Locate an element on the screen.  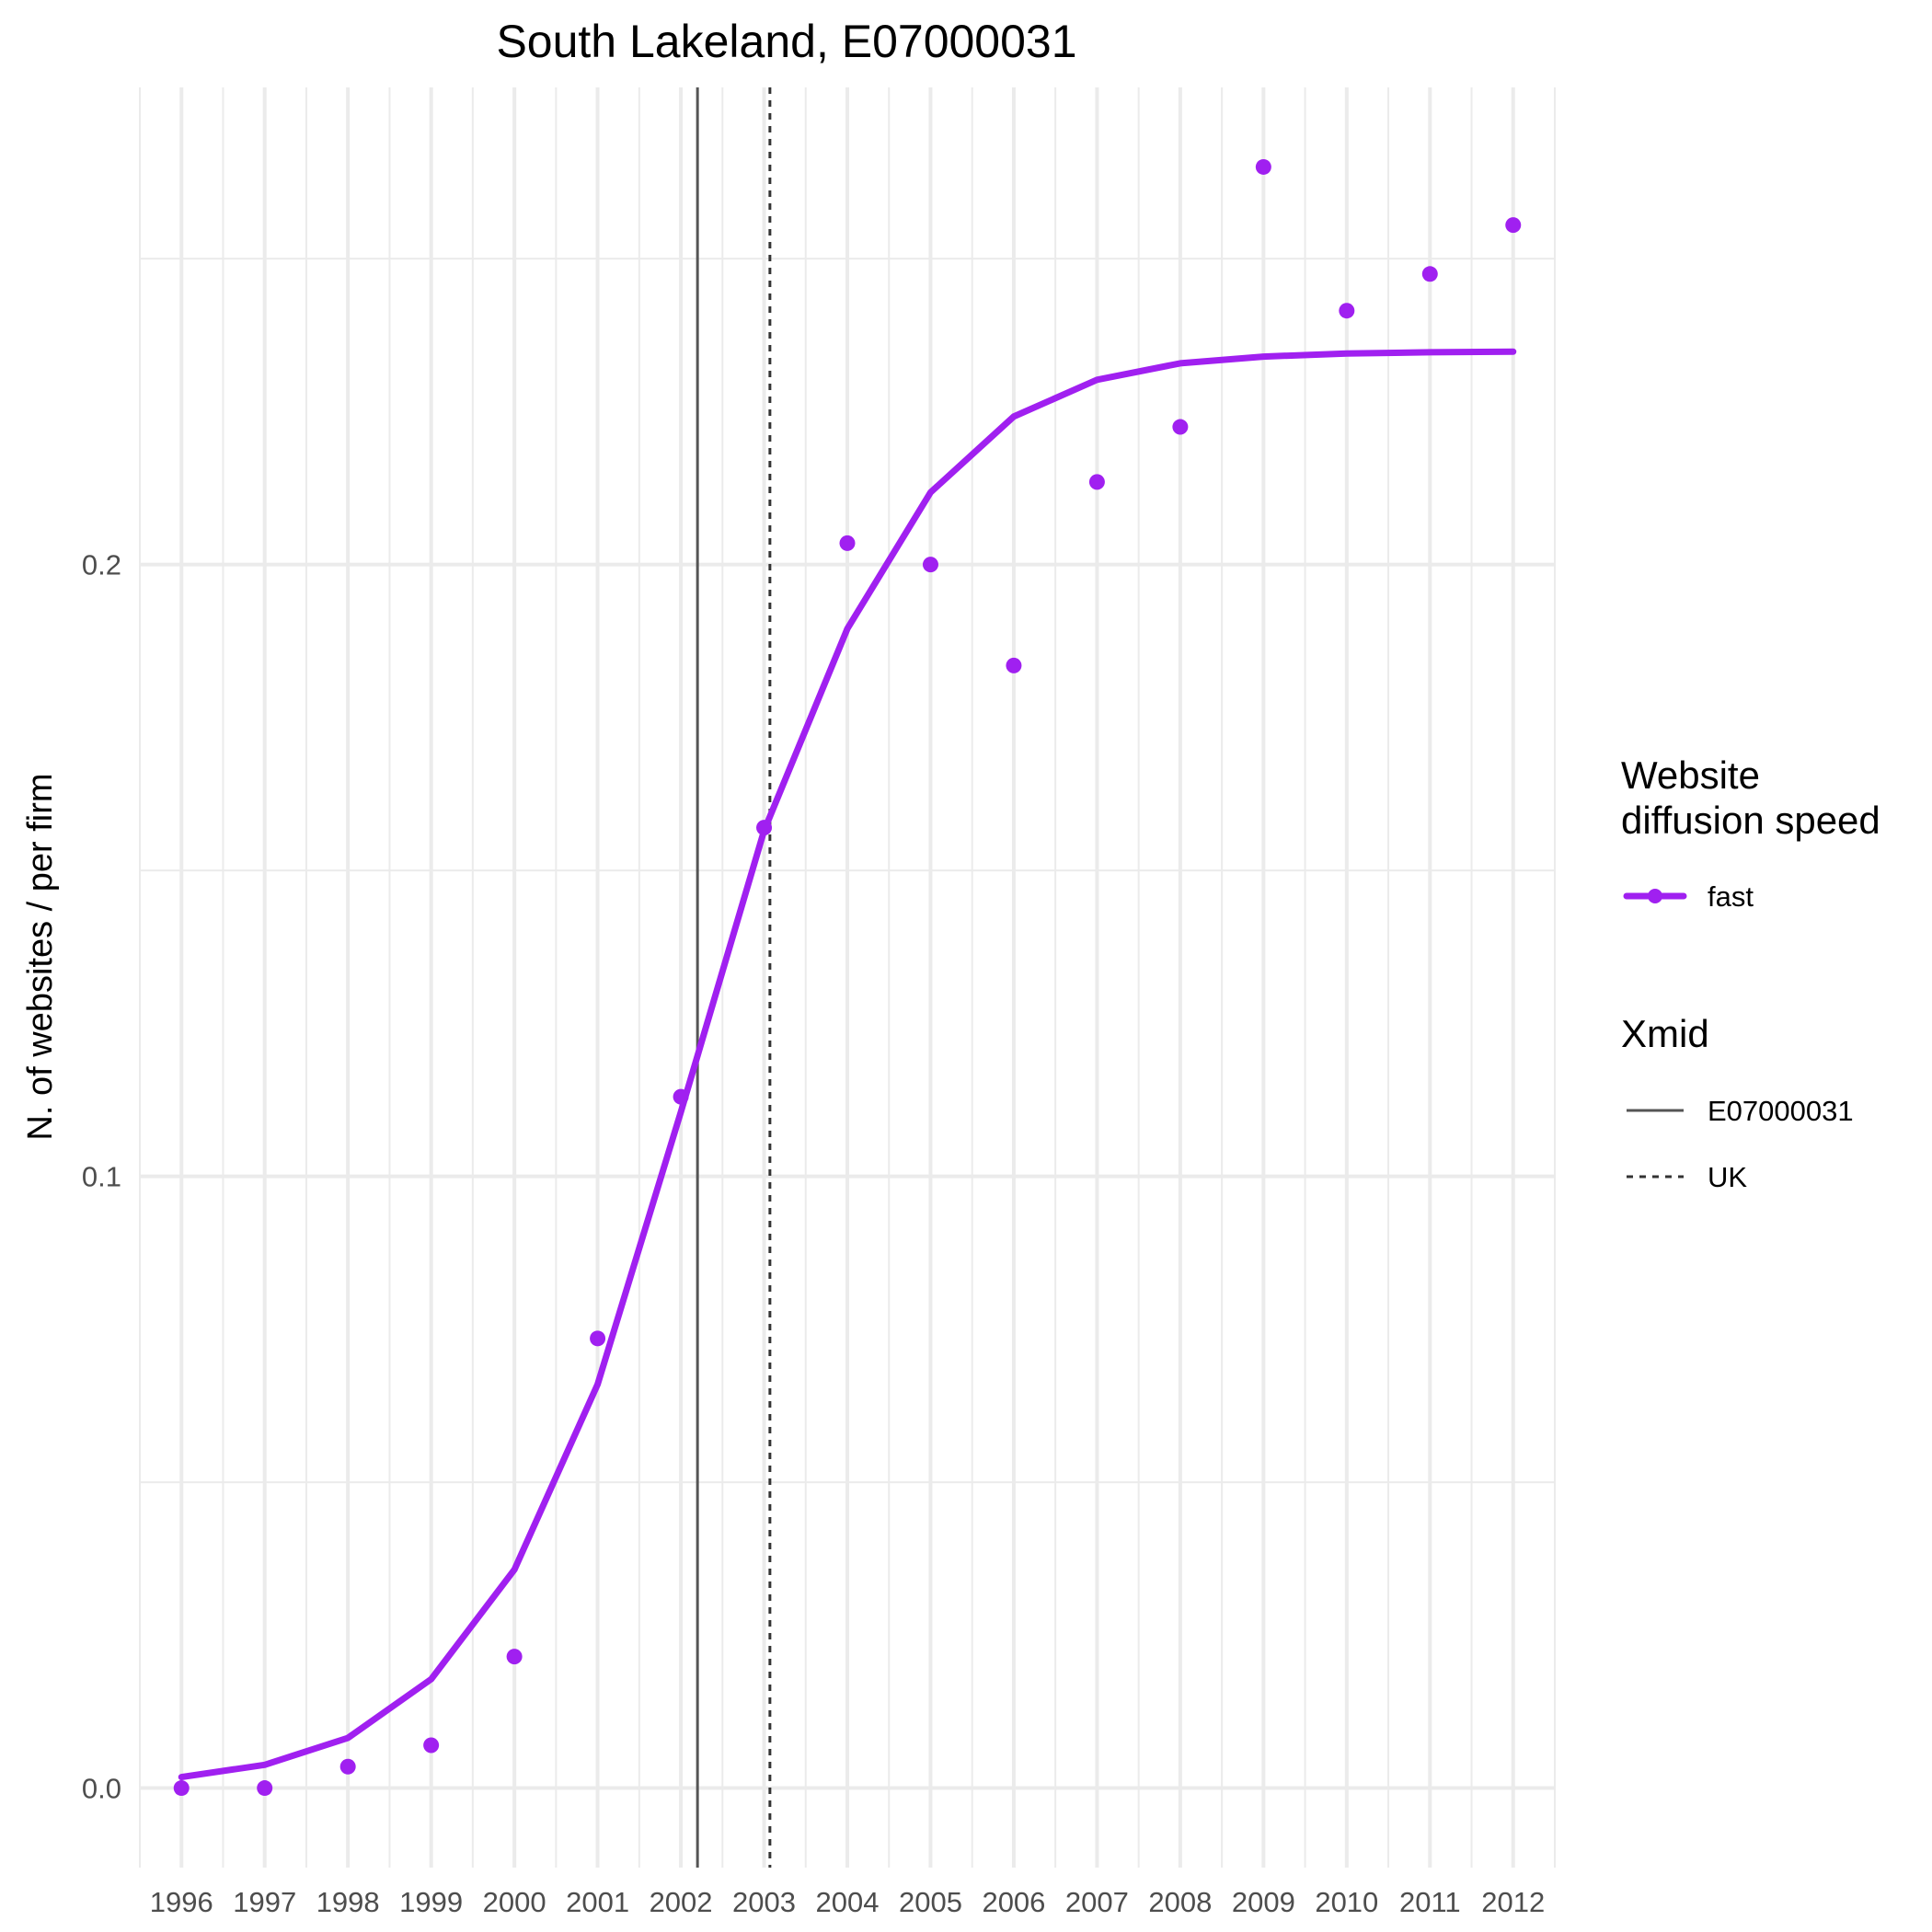
y-tick-label: 0.0 is located at coordinates (101, 1789).